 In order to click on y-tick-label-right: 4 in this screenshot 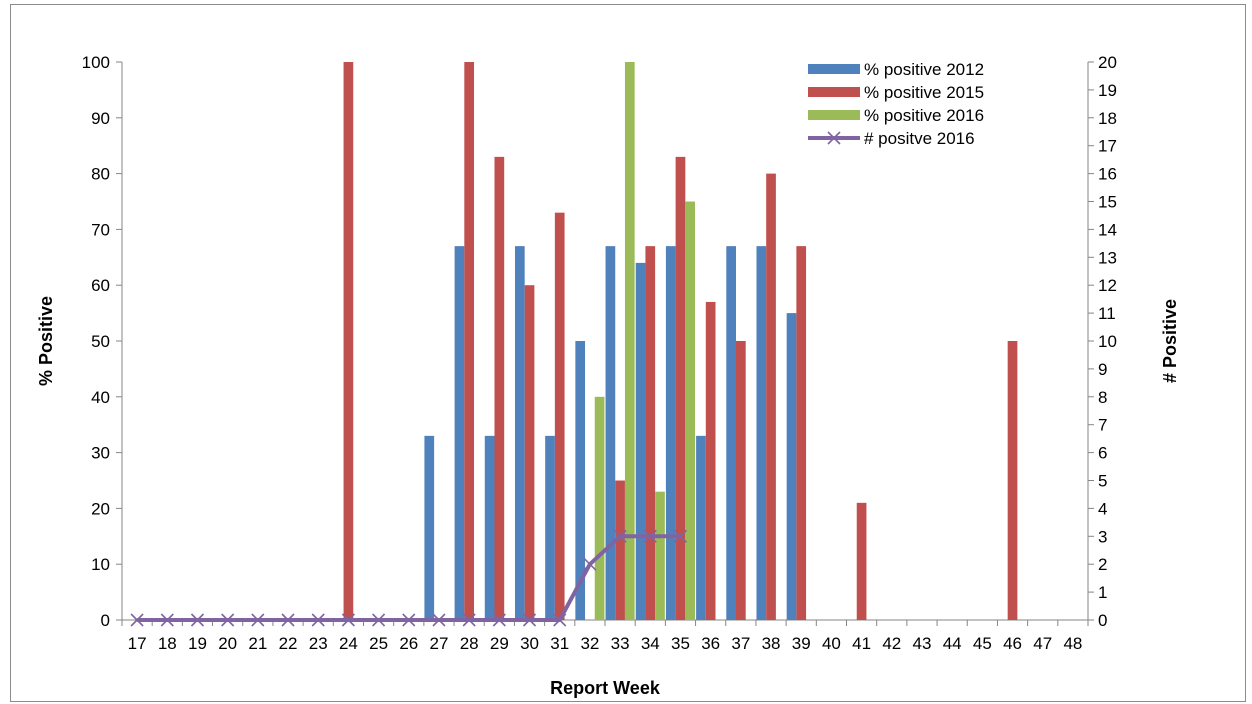, I will do `click(1102, 508)`.